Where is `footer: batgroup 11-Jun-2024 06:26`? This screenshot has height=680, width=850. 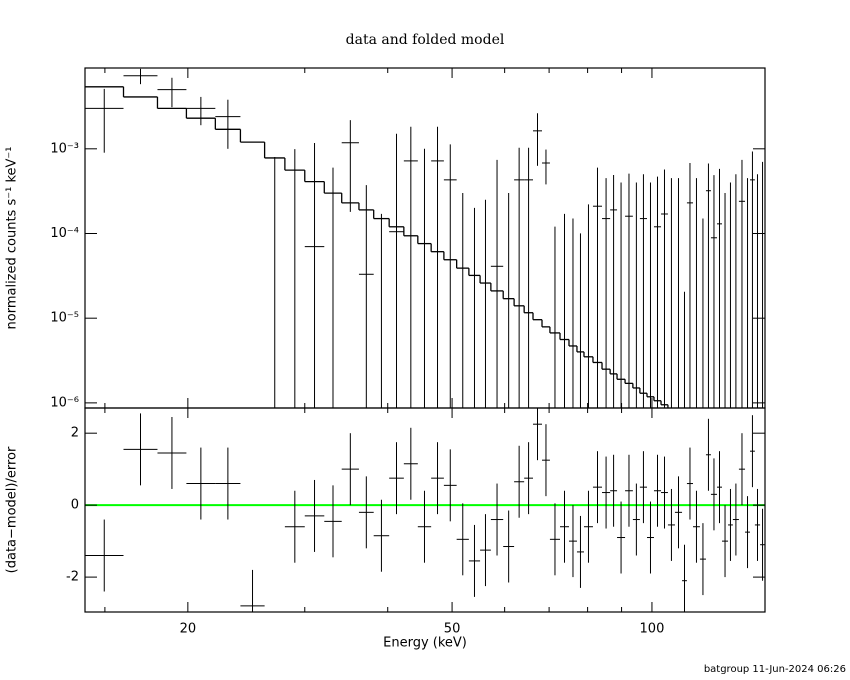
footer: batgroup 11-Jun-2024 06:26 is located at coordinates (775, 669).